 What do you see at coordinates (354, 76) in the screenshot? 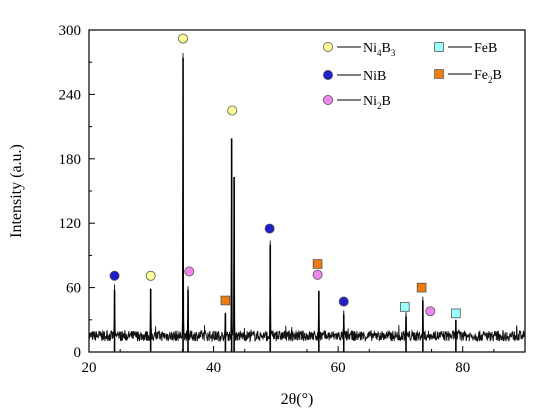
I see `legend-item-nib: NiB` at bounding box center [354, 76].